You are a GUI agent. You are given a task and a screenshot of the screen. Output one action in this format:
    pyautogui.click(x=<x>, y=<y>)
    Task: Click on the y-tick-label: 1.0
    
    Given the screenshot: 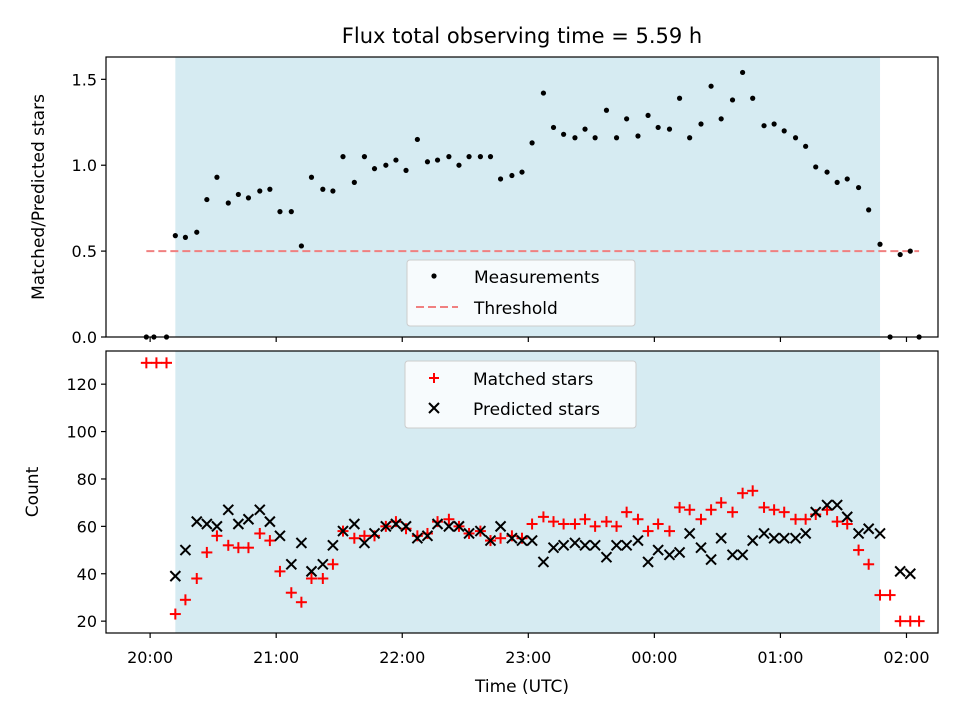 What is the action you would take?
    pyautogui.click(x=84, y=165)
    